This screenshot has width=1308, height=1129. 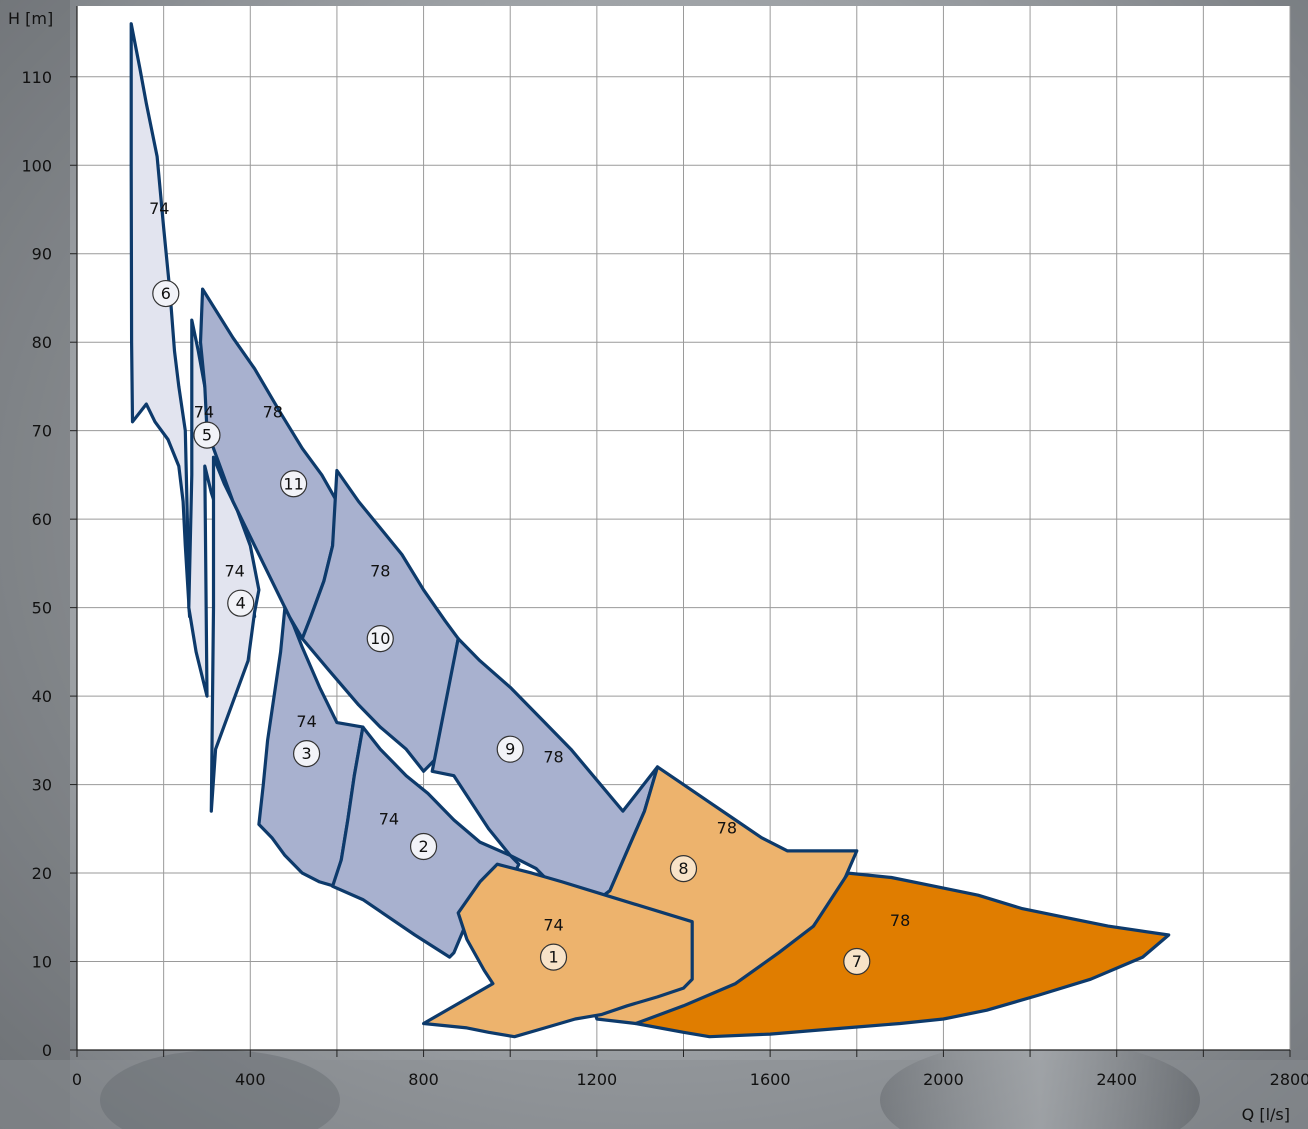 What do you see at coordinates (42, 962) in the screenshot?
I see `y-tick-label: 10` at bounding box center [42, 962].